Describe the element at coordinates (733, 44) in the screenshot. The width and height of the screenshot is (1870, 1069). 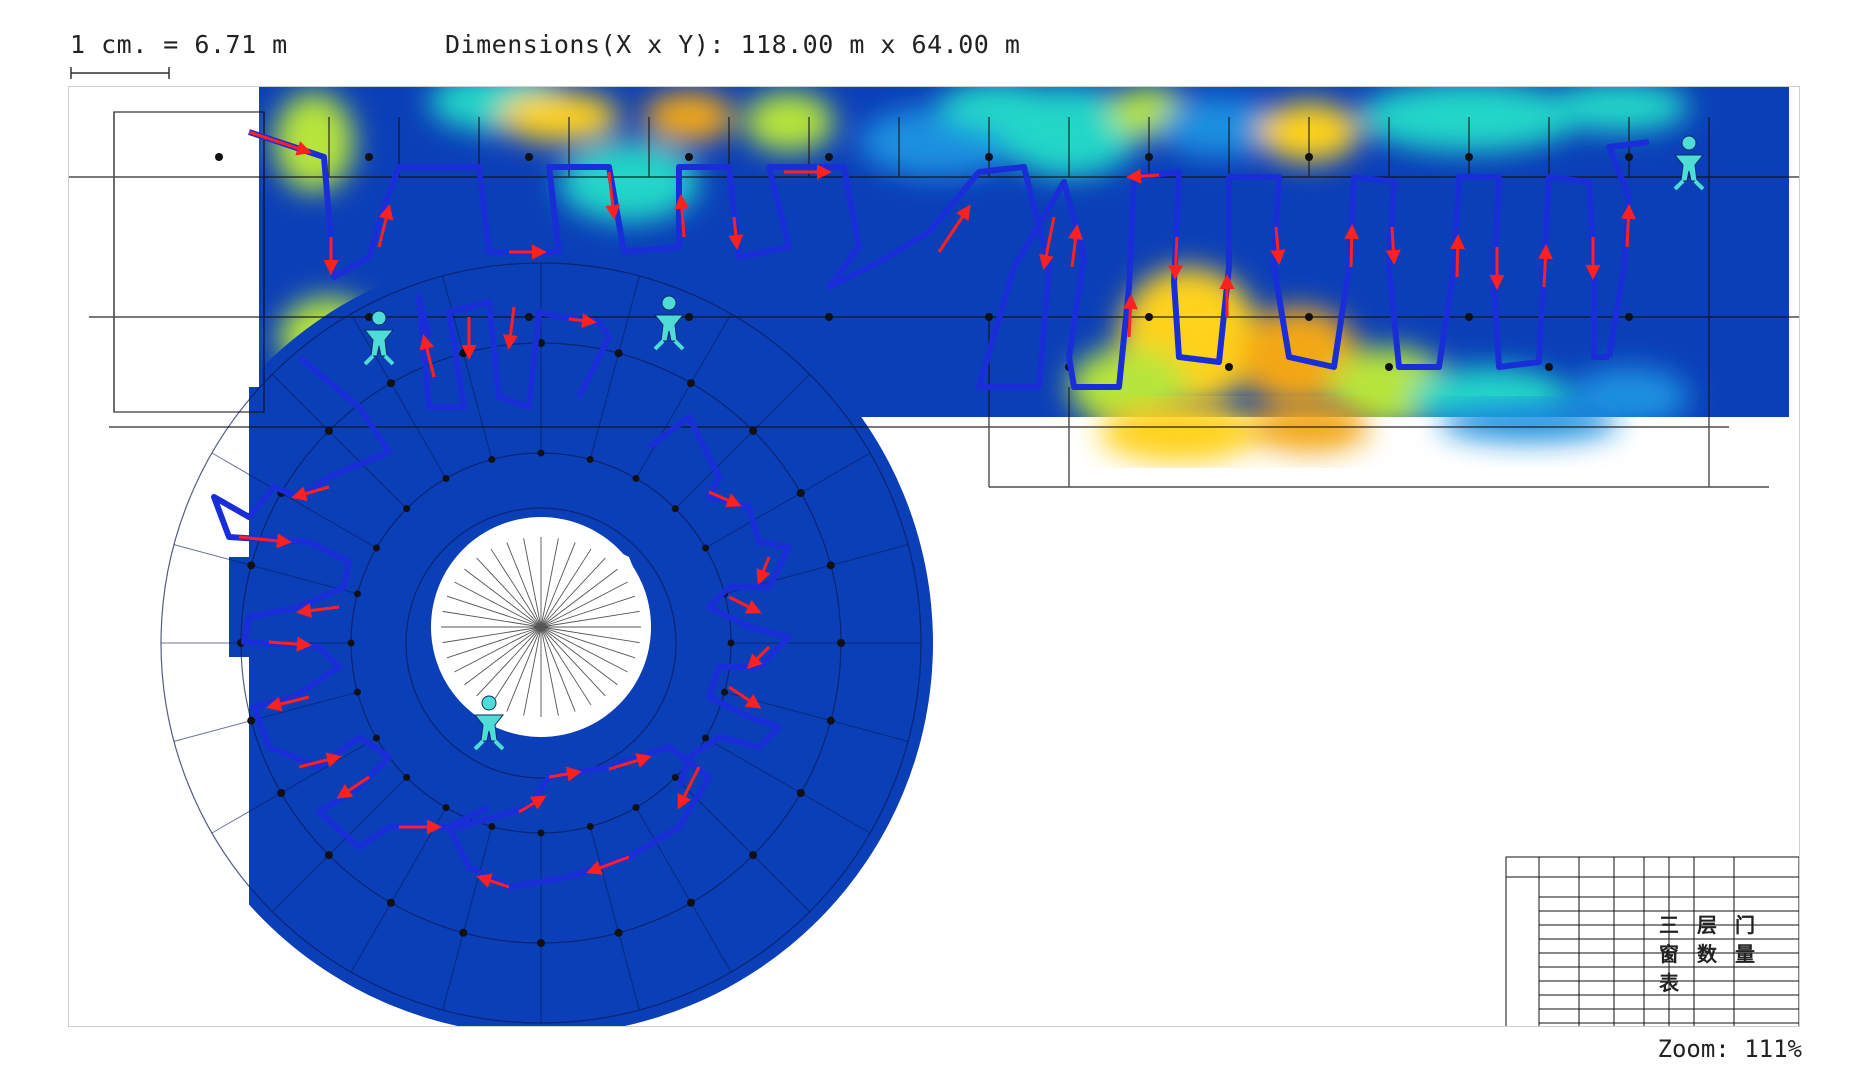
I see `dimensions-label: Dimensions(X x Y): 118.00 m x 64.00 m` at that location.